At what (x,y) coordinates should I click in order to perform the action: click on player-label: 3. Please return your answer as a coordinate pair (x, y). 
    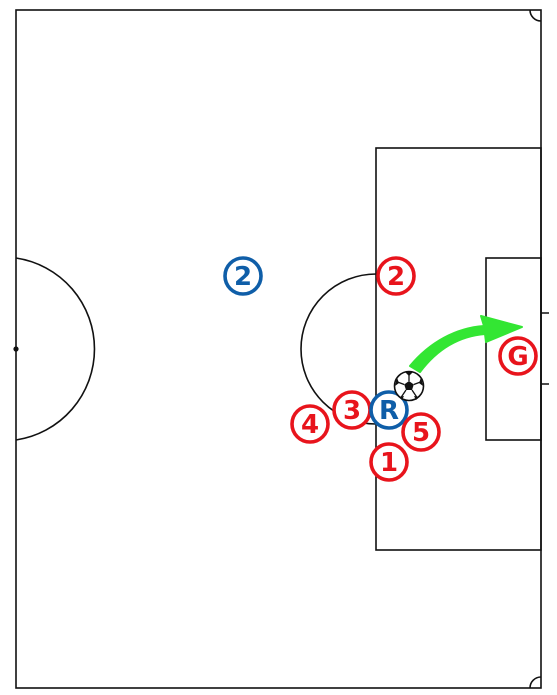
    Looking at the image, I should click on (352, 411).